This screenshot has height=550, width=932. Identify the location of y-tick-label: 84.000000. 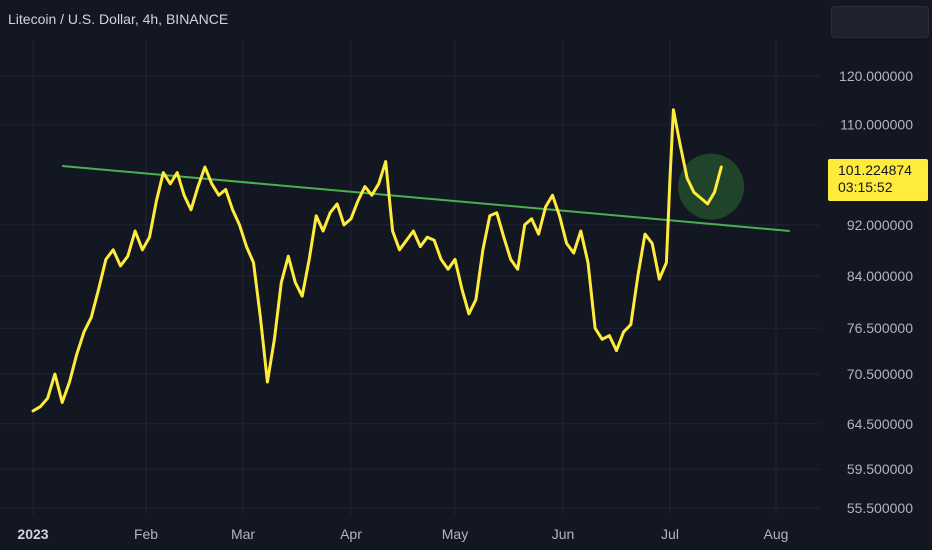
(880, 276).